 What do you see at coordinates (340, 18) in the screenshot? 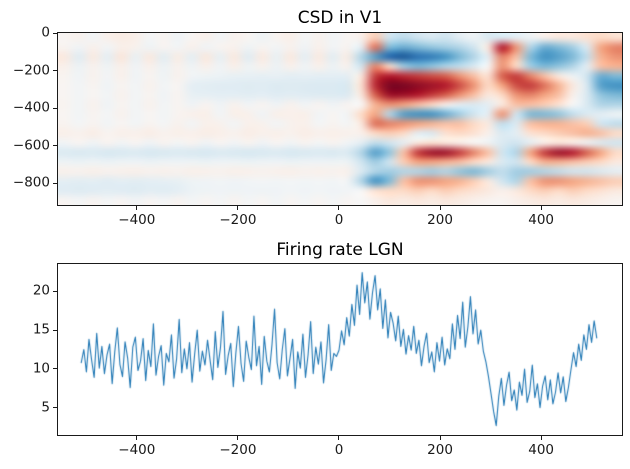
I see `csd-chart-title: CSD in V1` at bounding box center [340, 18].